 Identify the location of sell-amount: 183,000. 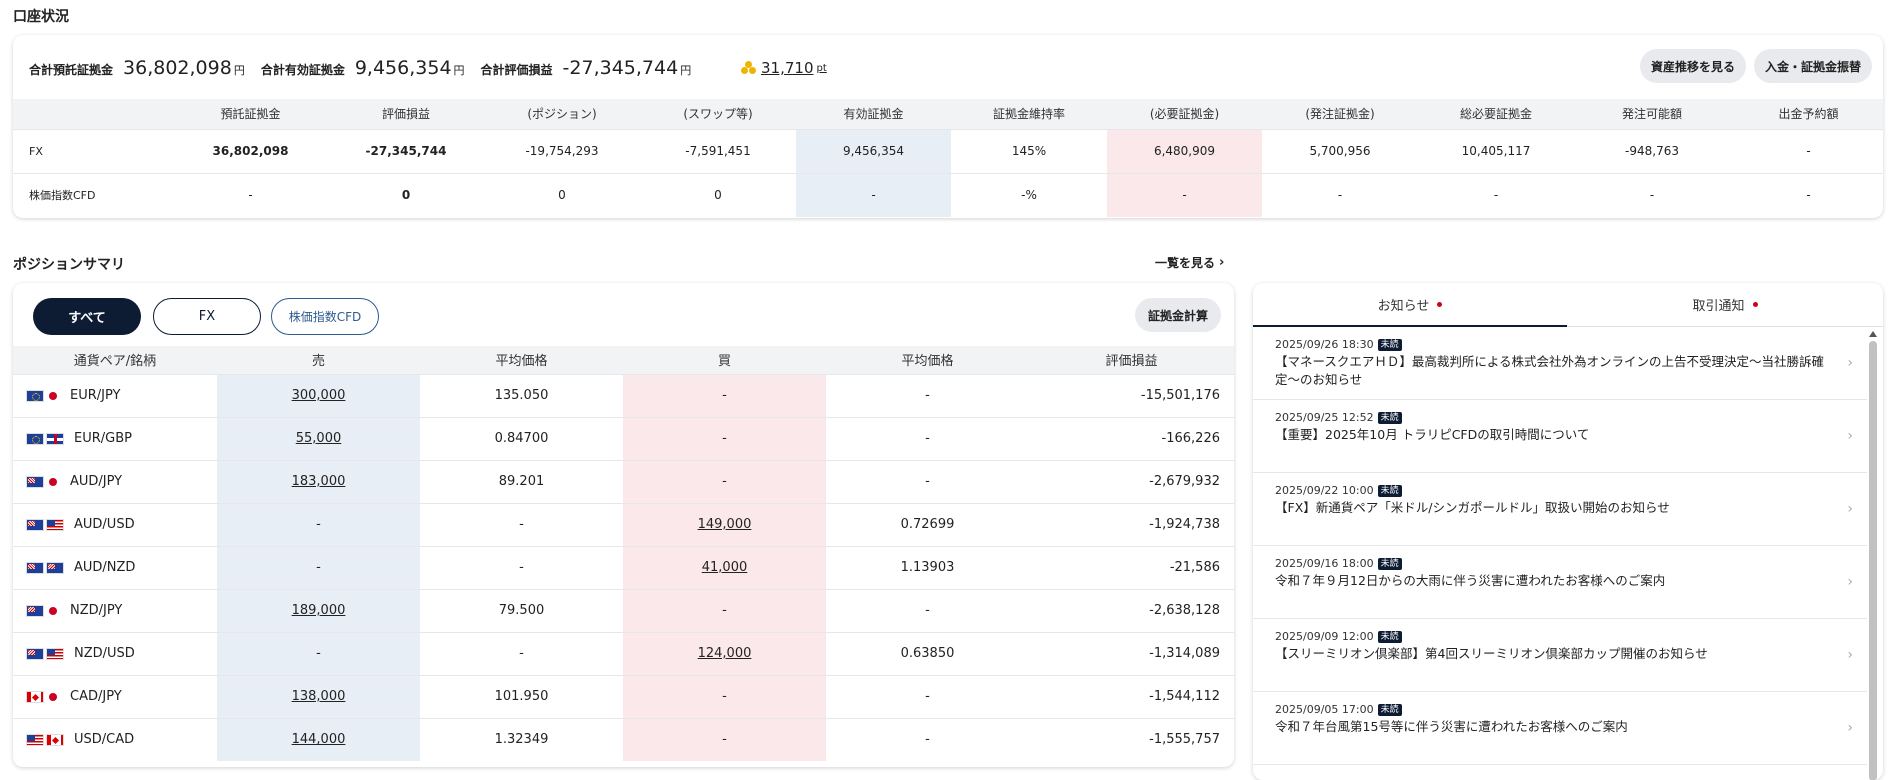
(318, 481).